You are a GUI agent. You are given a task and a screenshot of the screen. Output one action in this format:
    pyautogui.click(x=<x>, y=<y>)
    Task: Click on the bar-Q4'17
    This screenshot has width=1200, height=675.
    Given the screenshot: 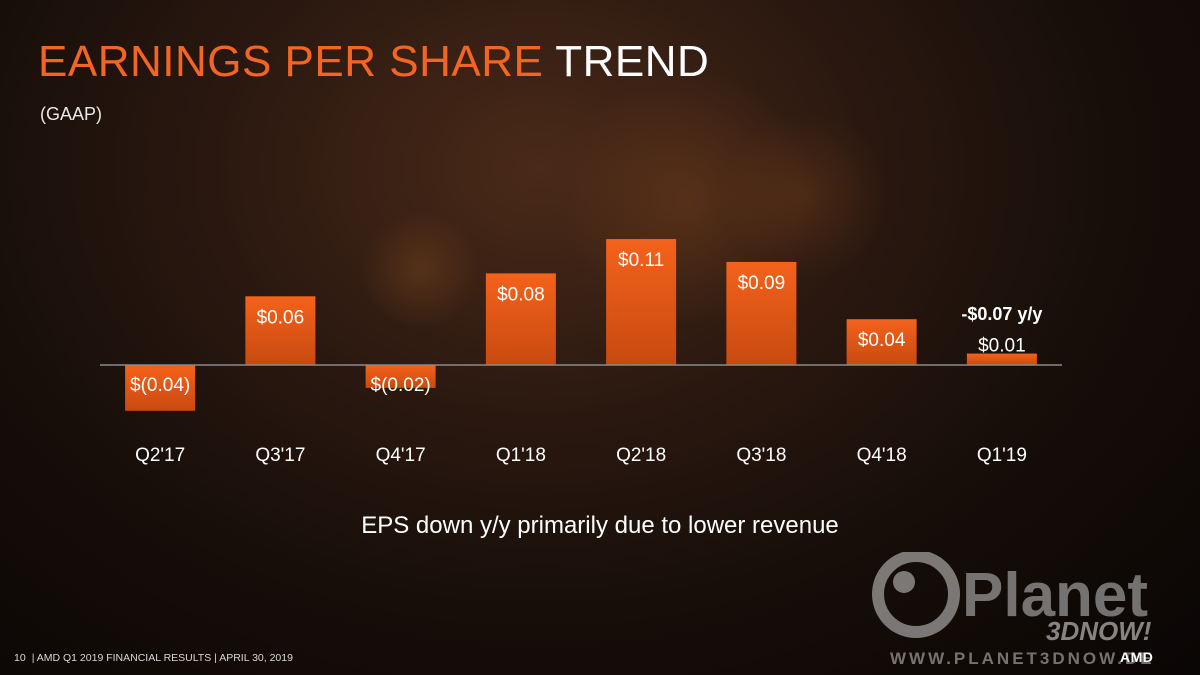 What is the action you would take?
    pyautogui.click(x=400, y=376)
    